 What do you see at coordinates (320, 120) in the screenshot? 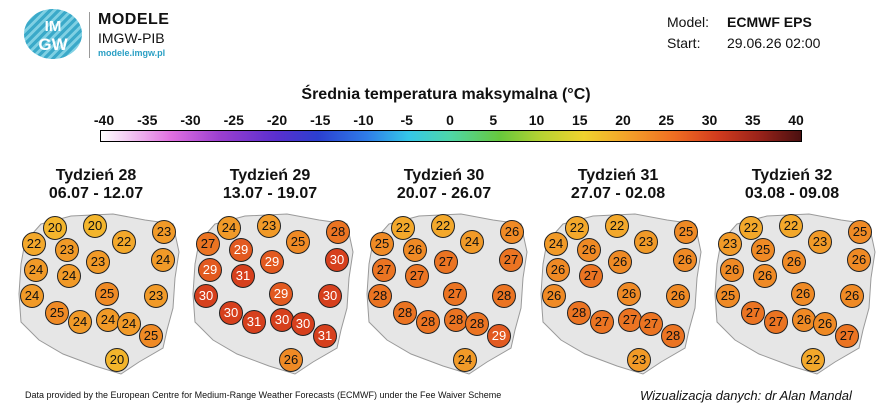
I see `scale-tick: -15` at bounding box center [320, 120].